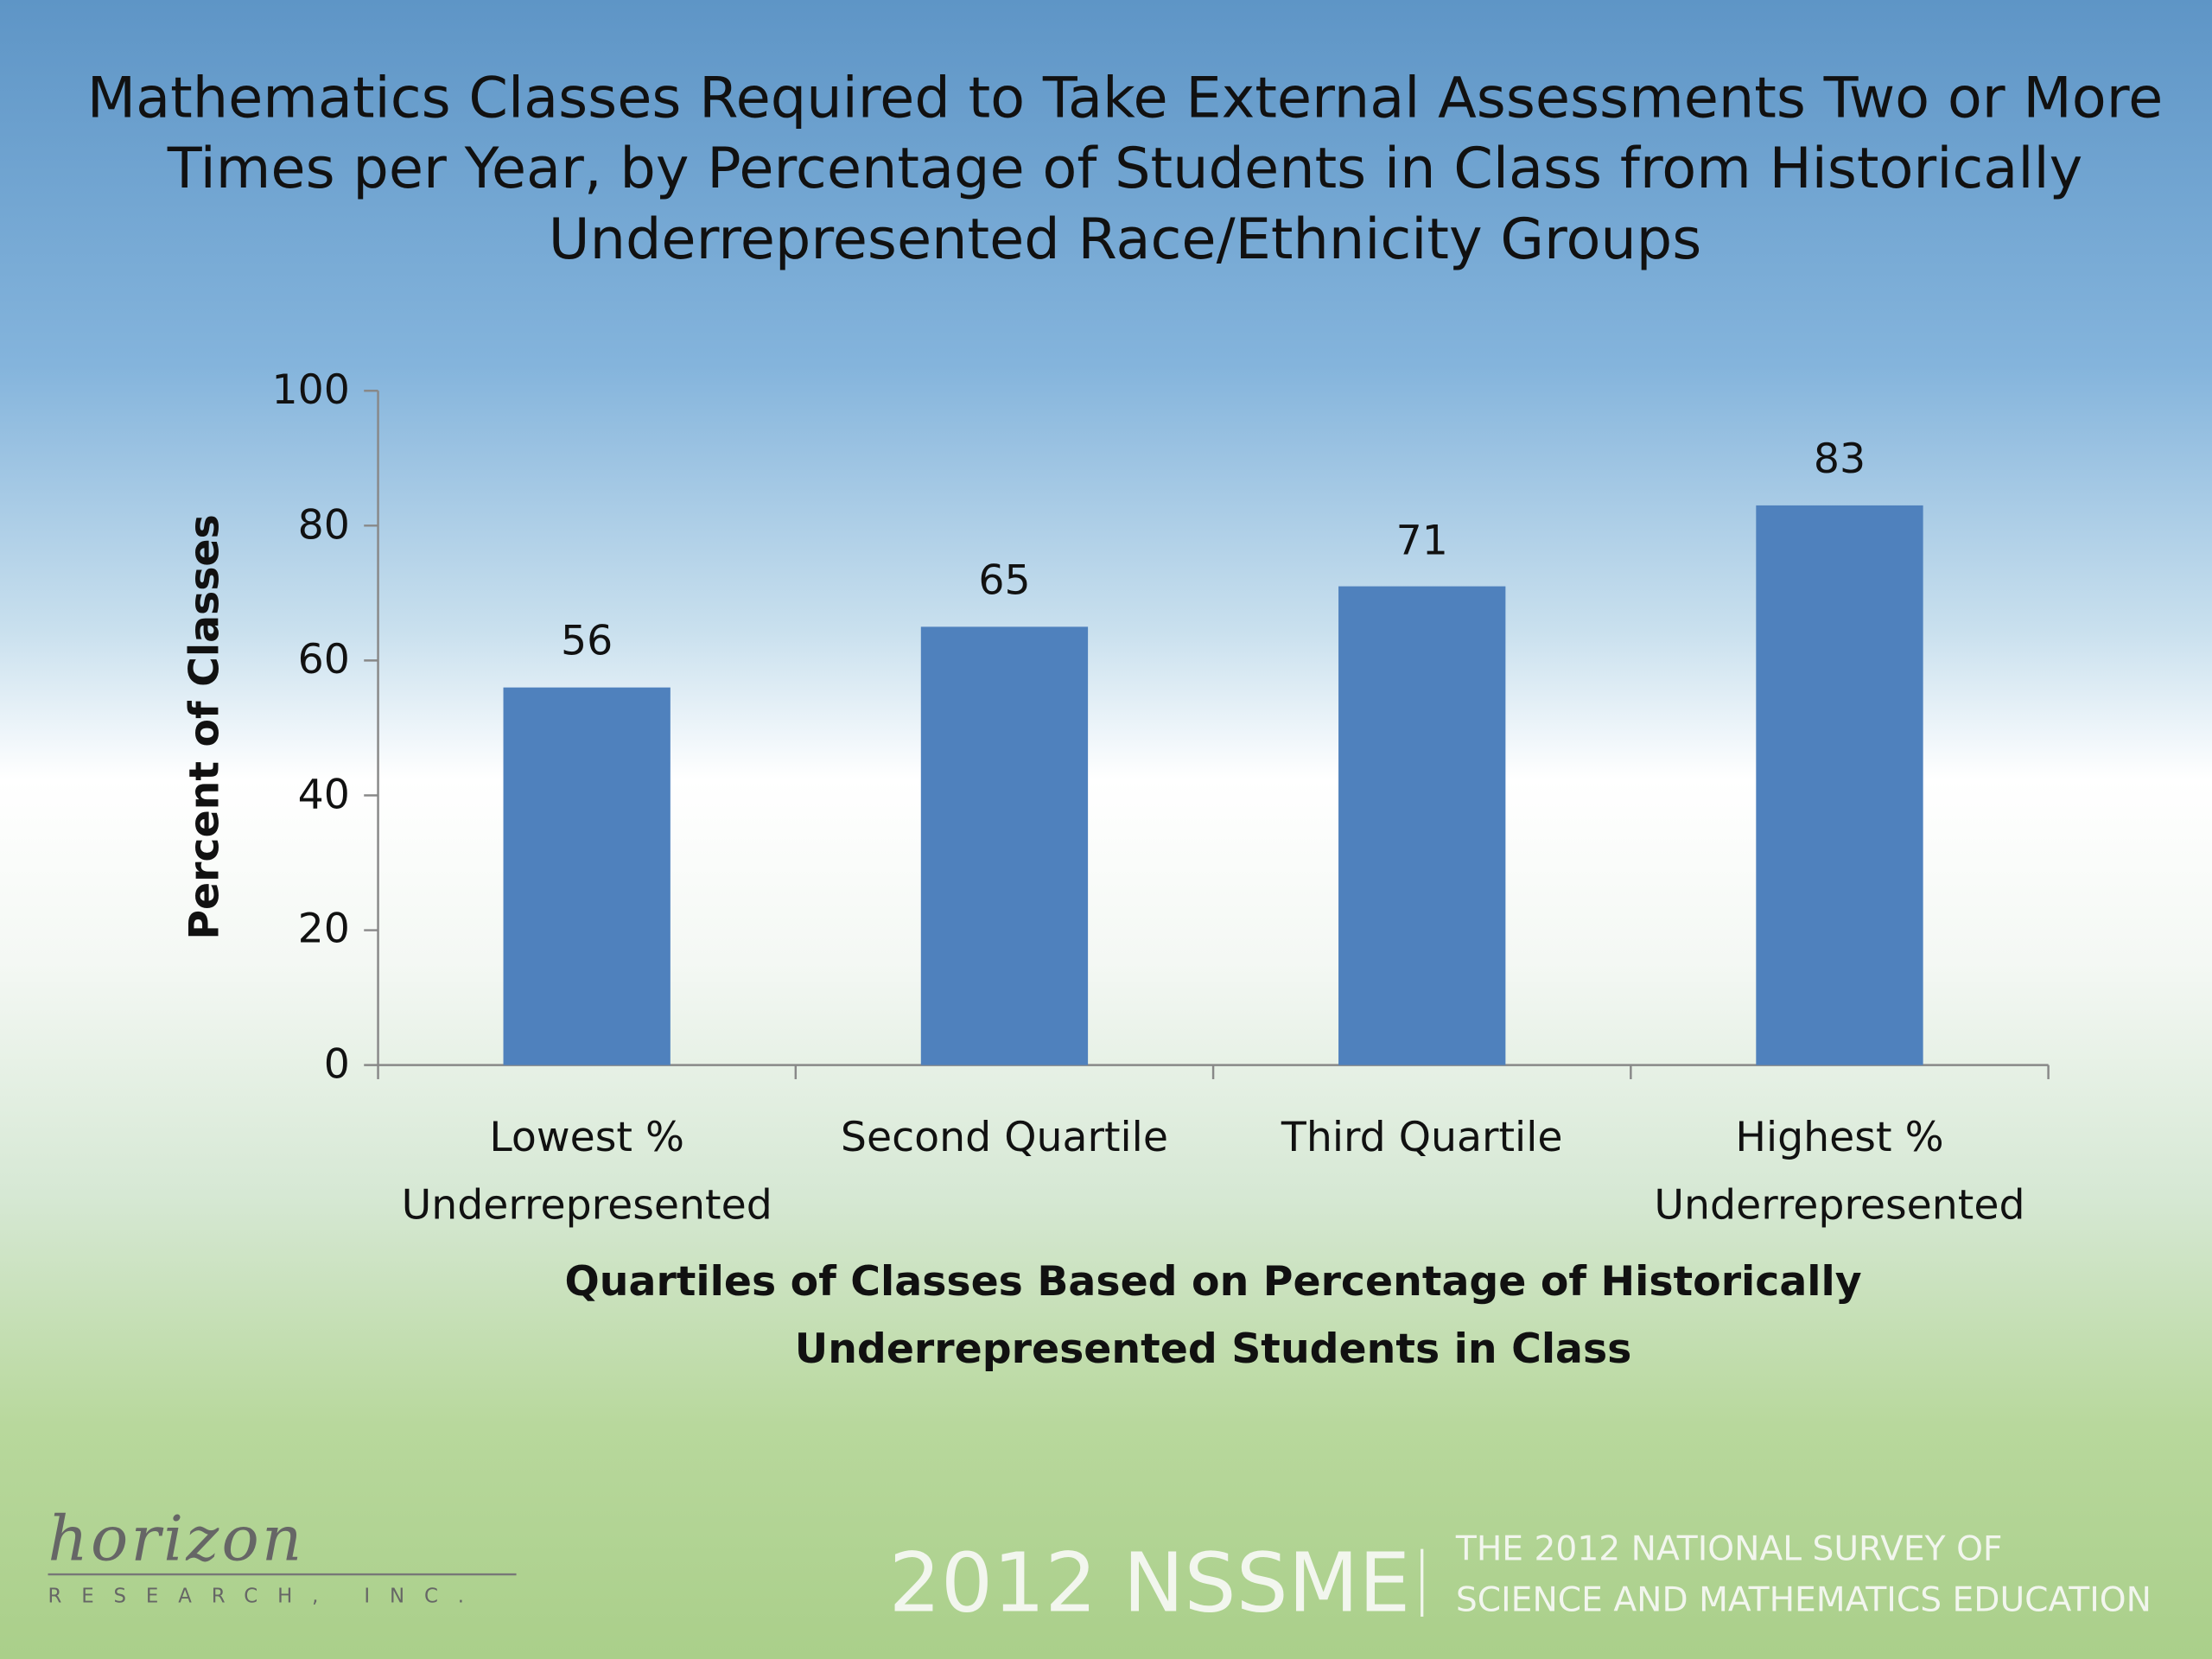  I want to click on value-label: 56, so click(587, 640).